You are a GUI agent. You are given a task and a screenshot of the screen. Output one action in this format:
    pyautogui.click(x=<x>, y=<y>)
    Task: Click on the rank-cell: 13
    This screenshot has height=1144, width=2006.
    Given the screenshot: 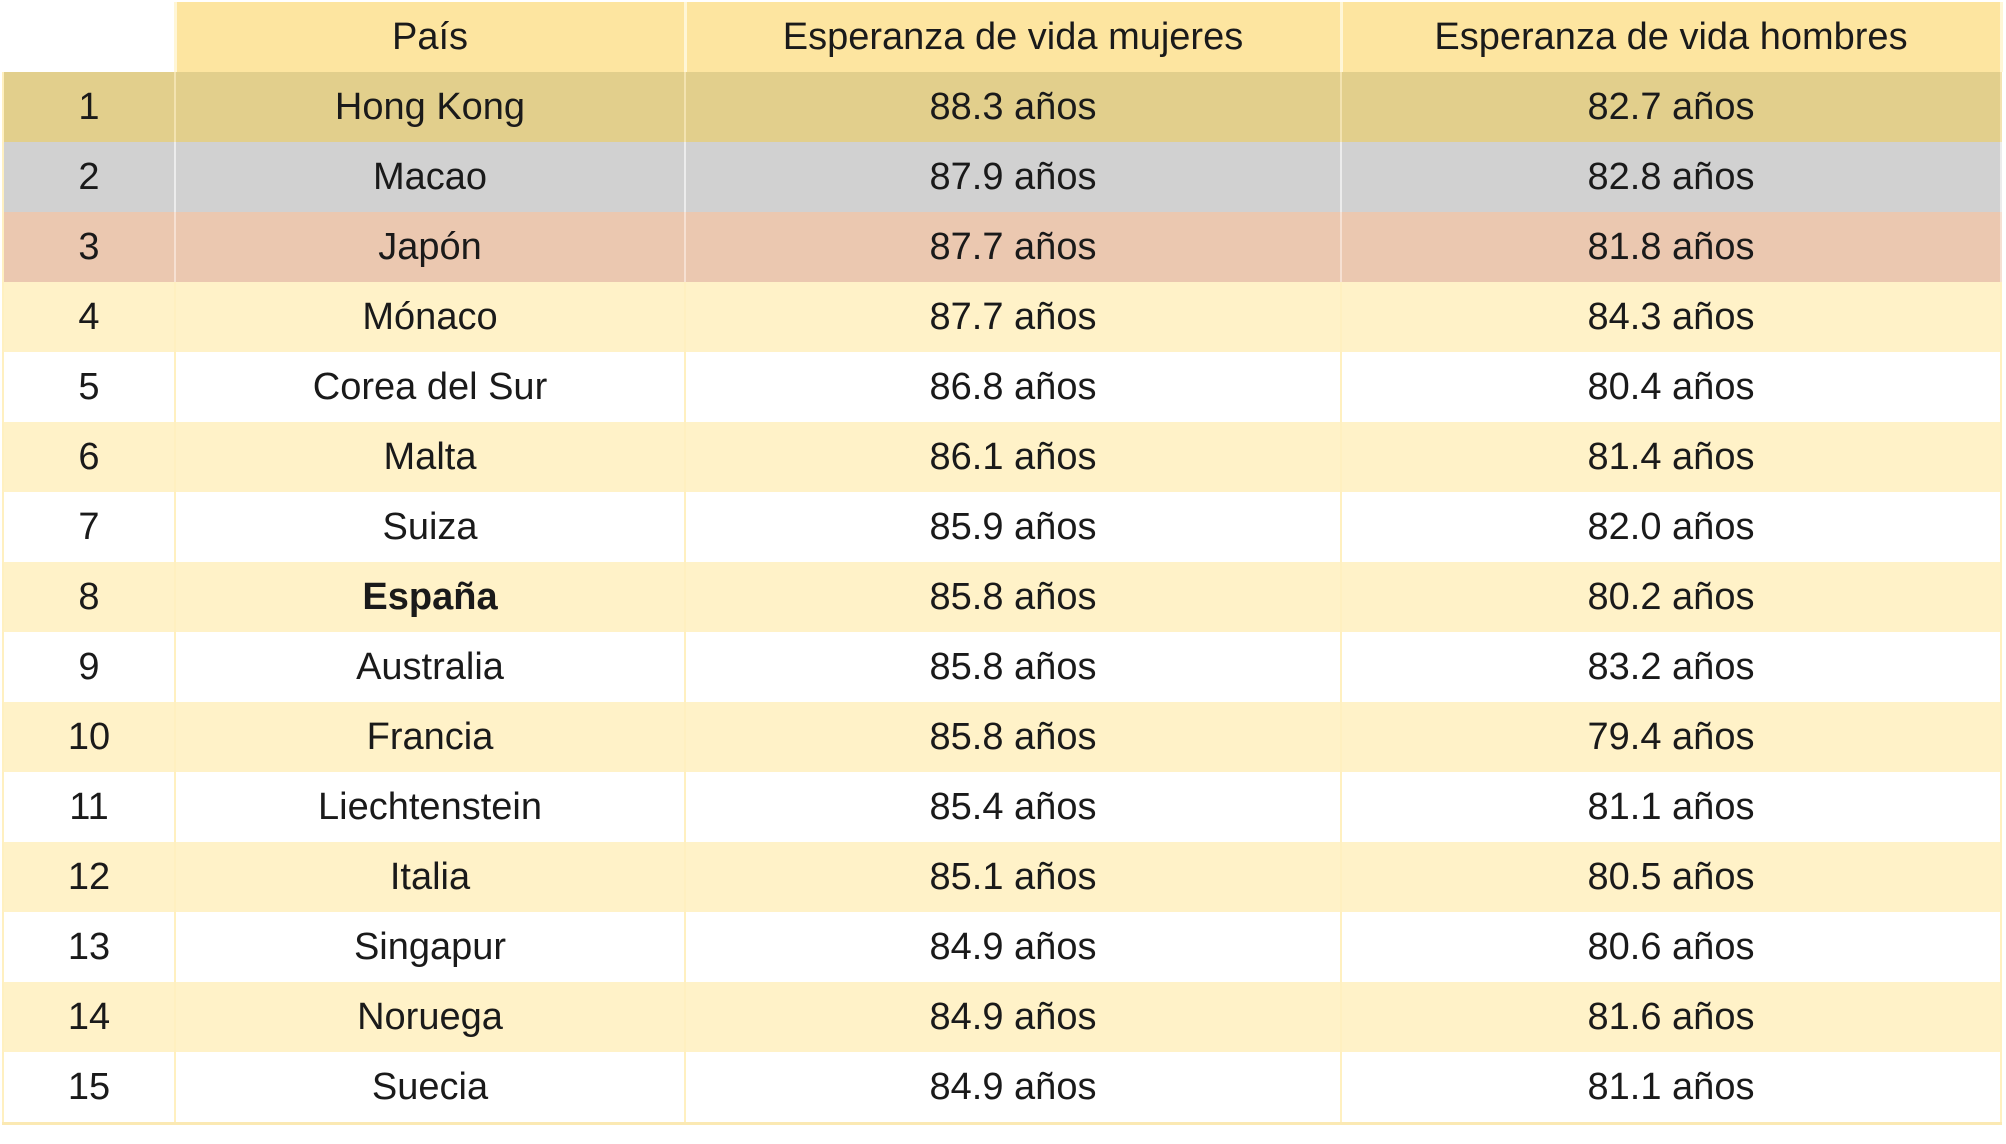 What is the action you would take?
    pyautogui.click(x=89, y=947)
    